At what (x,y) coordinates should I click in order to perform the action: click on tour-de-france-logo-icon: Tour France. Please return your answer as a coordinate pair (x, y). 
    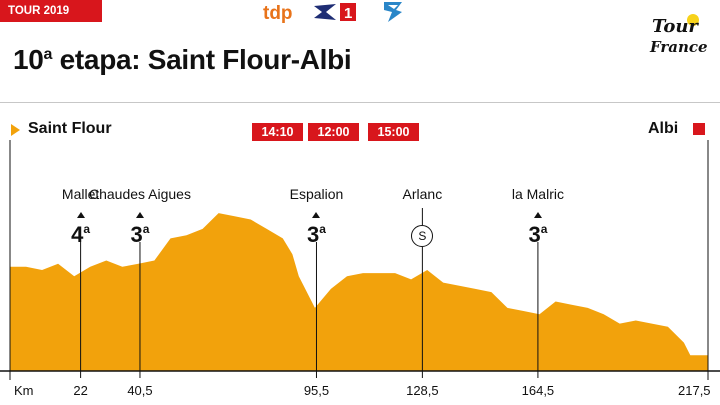
    Looking at the image, I should click on (678, 35).